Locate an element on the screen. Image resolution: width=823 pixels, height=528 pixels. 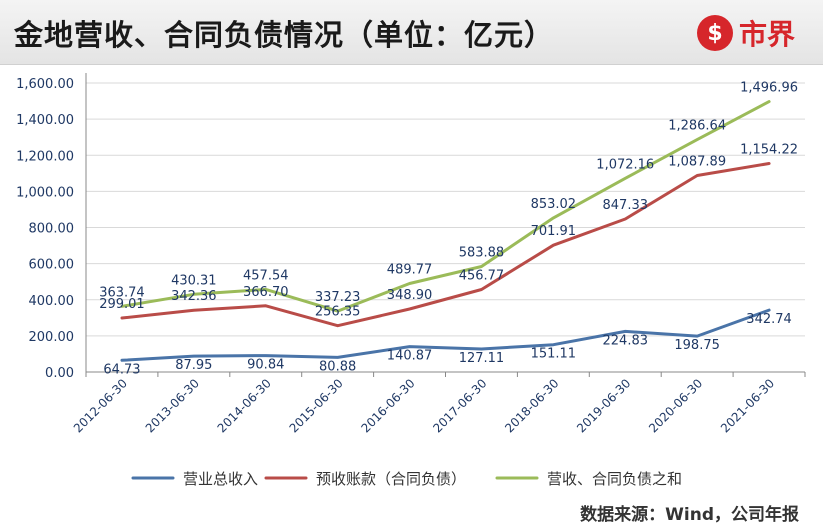
data-label: 456.77 is located at coordinates (482, 275).